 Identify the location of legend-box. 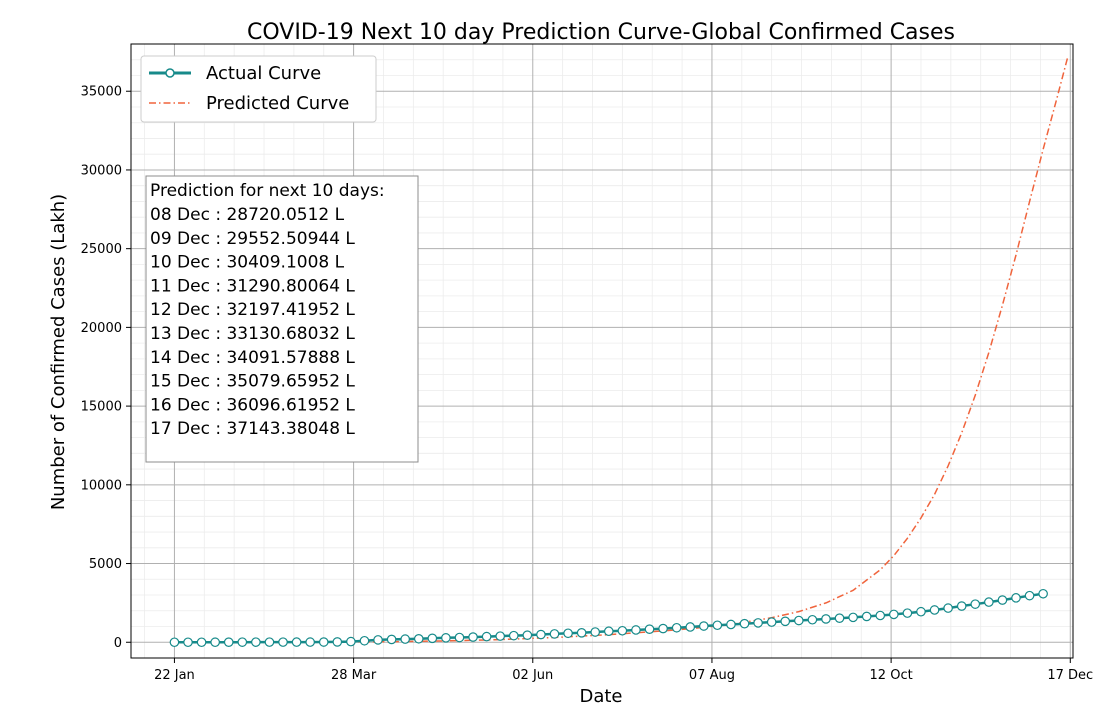
(258, 89).